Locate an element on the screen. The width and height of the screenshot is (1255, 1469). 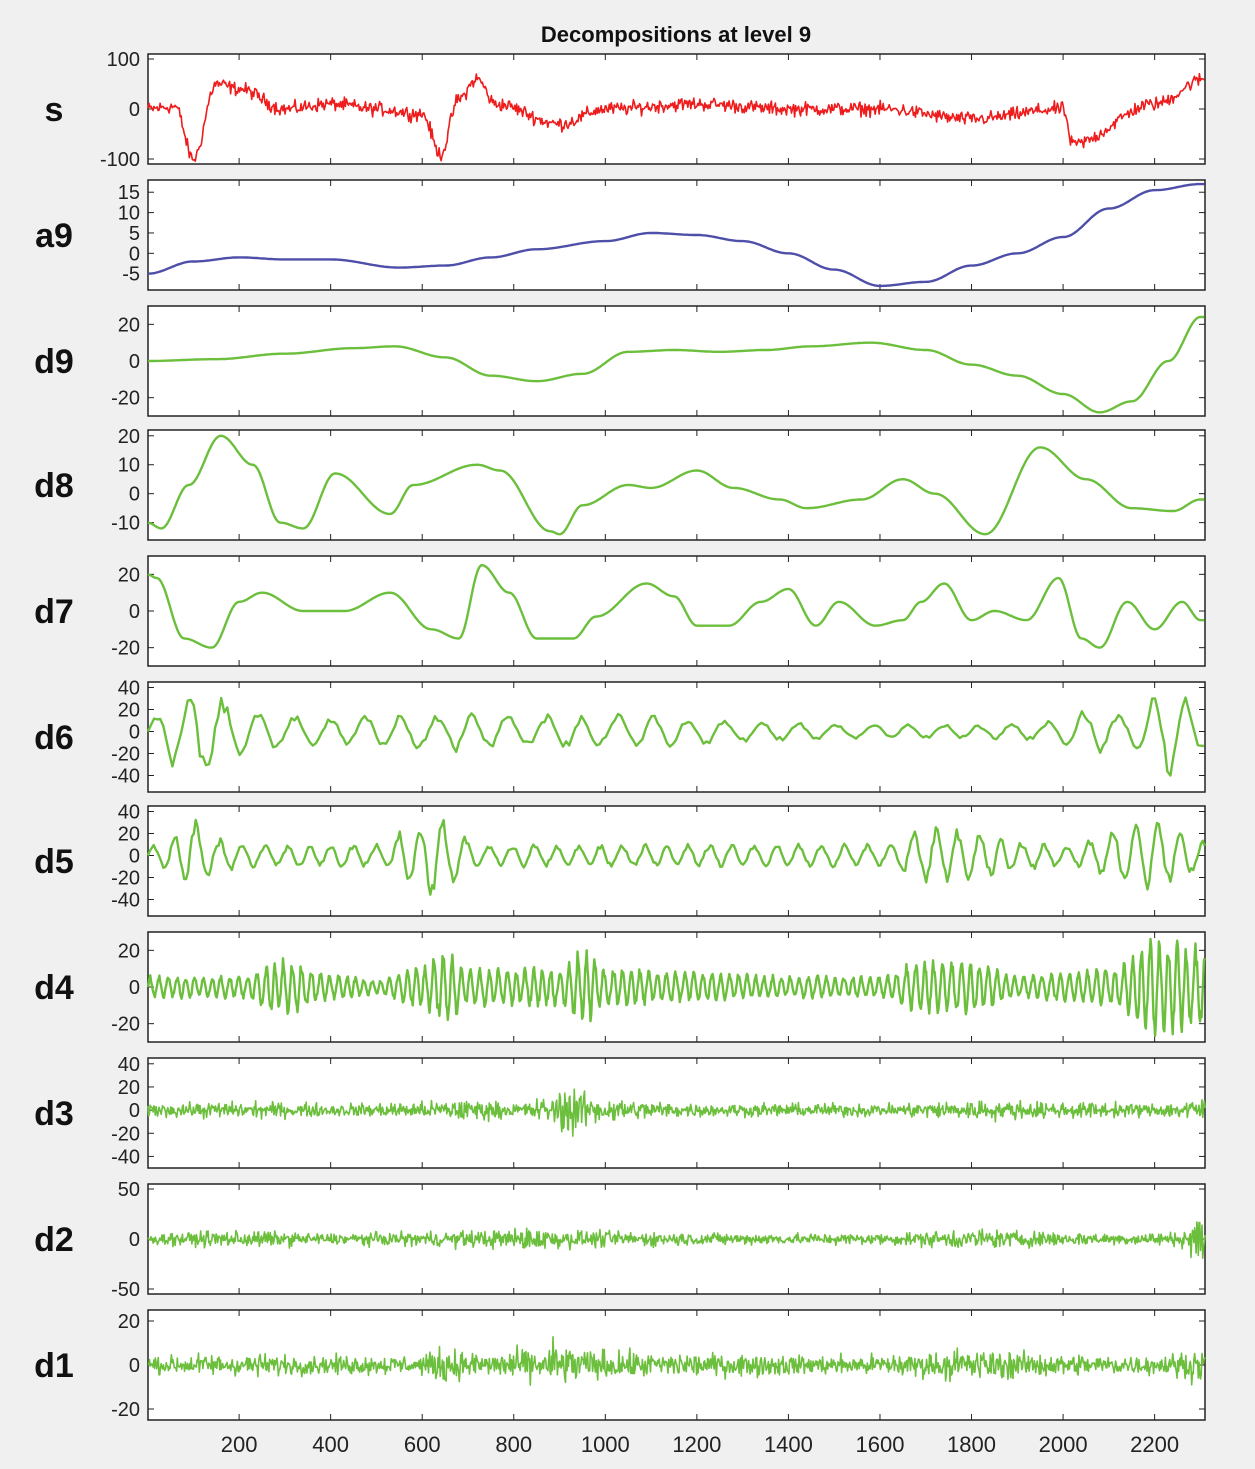
x-axis-ticks: 200 400 600 800 1000 1200 1400 1600 1800 2000 2200 is located at coordinates (700, 1444).